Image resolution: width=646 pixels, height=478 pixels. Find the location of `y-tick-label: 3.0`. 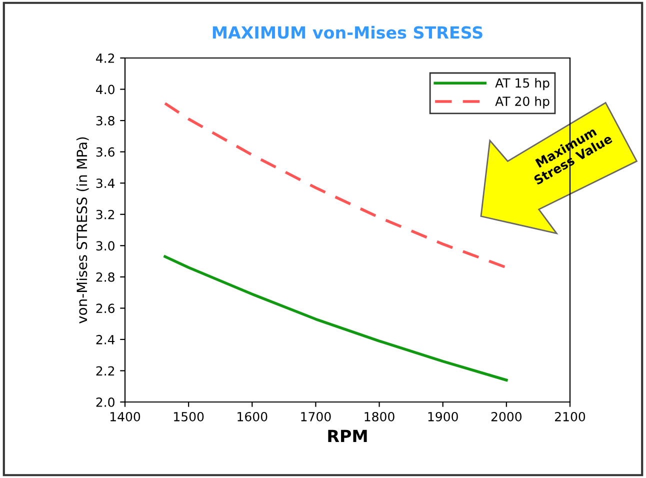

y-tick-label: 3.0 is located at coordinates (105, 246).